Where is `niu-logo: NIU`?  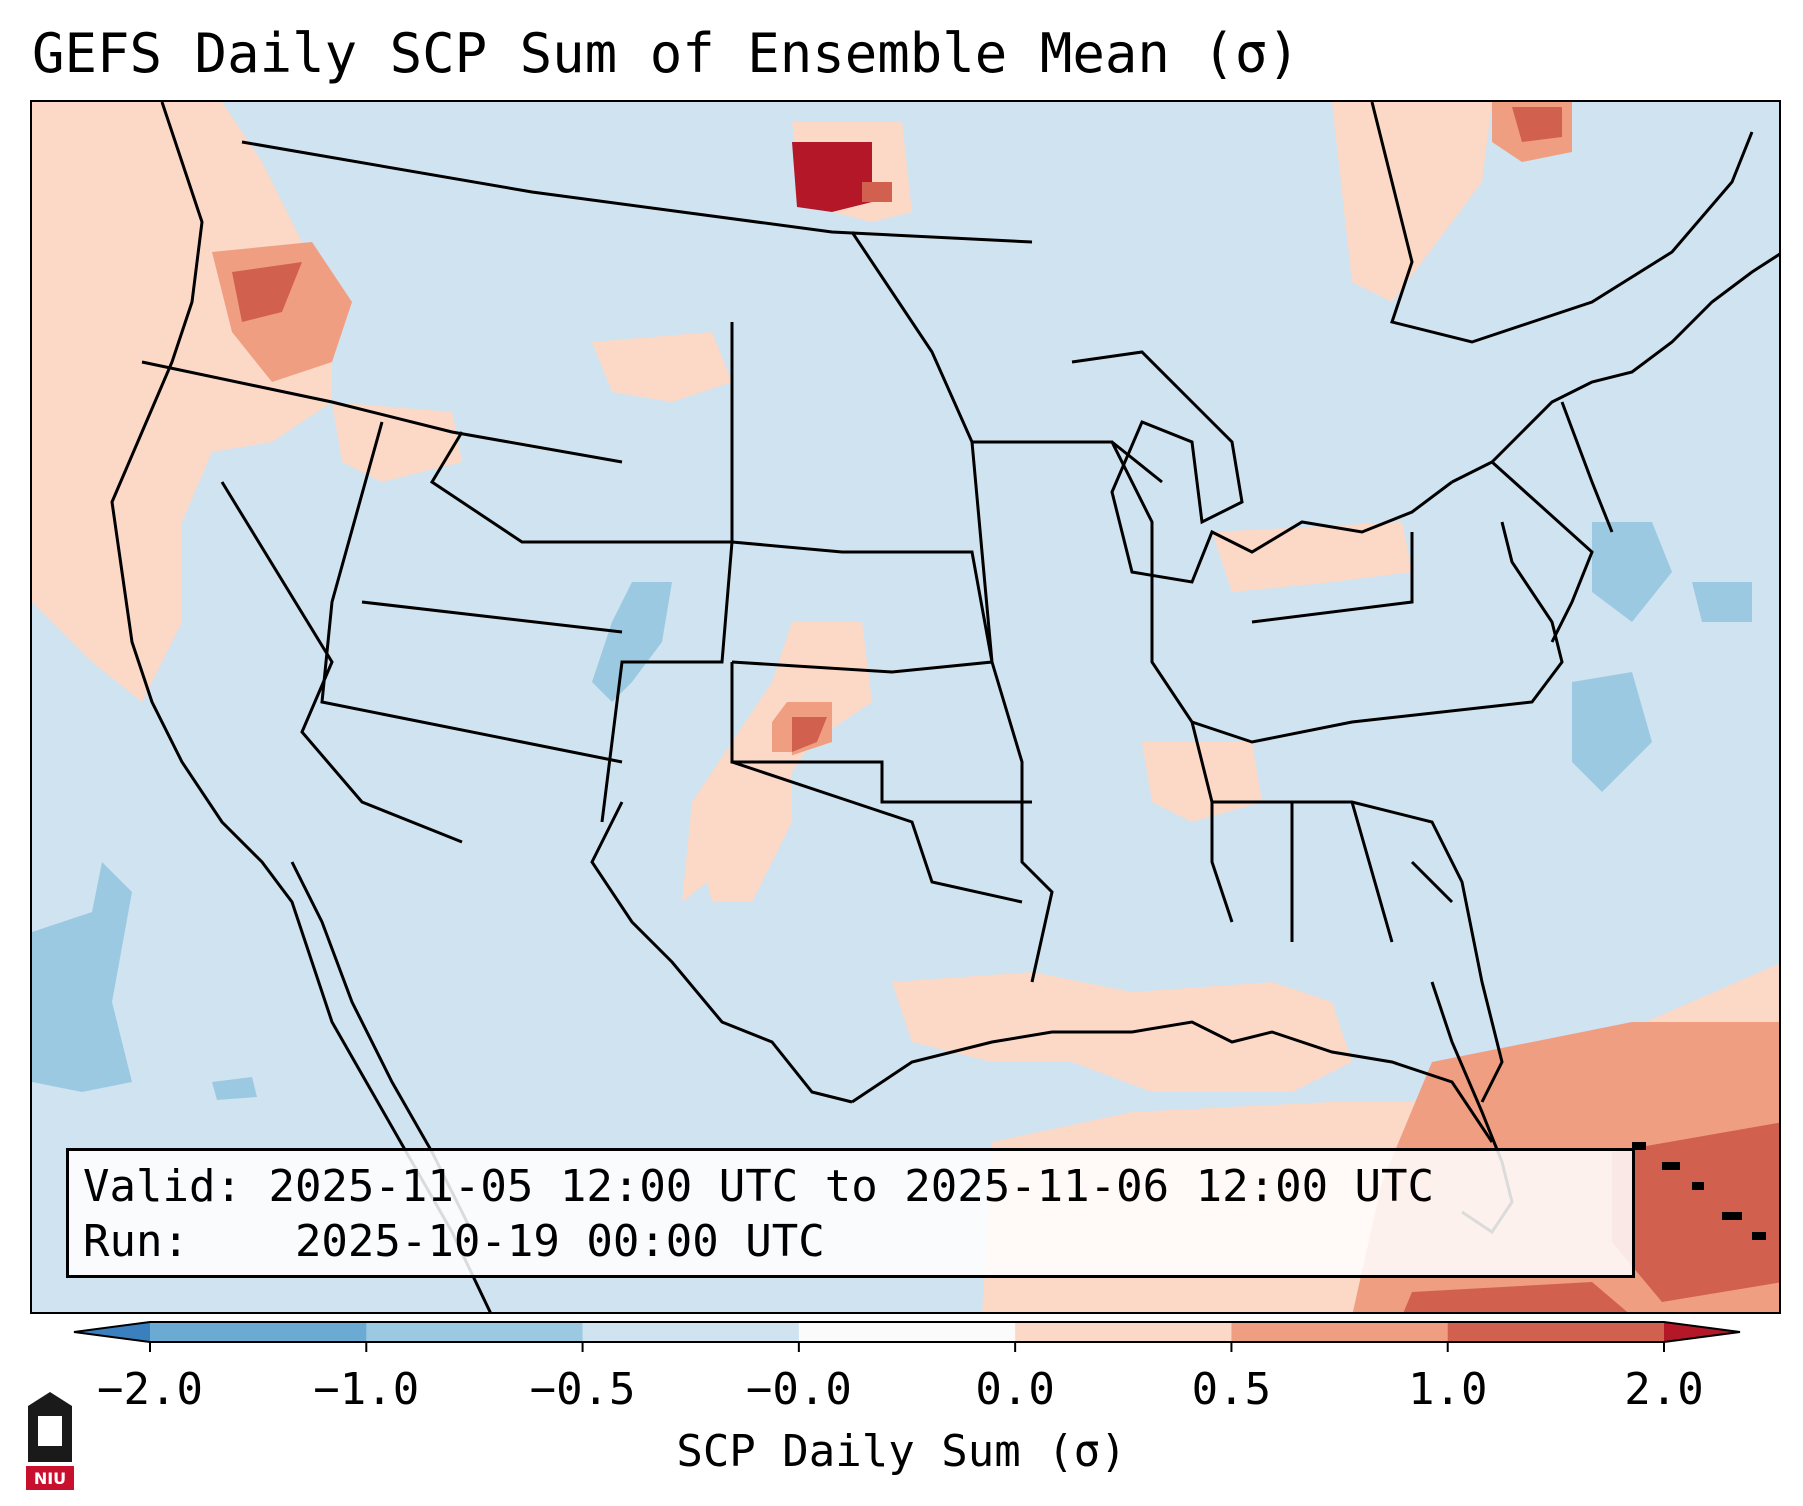 niu-logo: NIU is located at coordinates (50, 1441).